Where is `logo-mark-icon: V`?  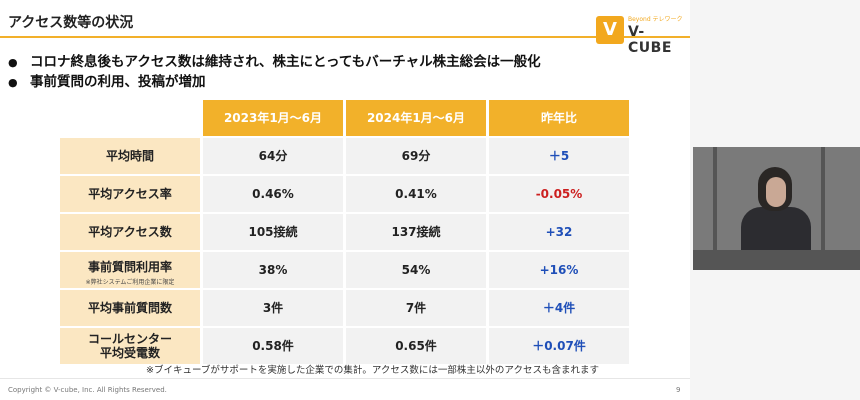 logo-mark-icon: V is located at coordinates (610, 30).